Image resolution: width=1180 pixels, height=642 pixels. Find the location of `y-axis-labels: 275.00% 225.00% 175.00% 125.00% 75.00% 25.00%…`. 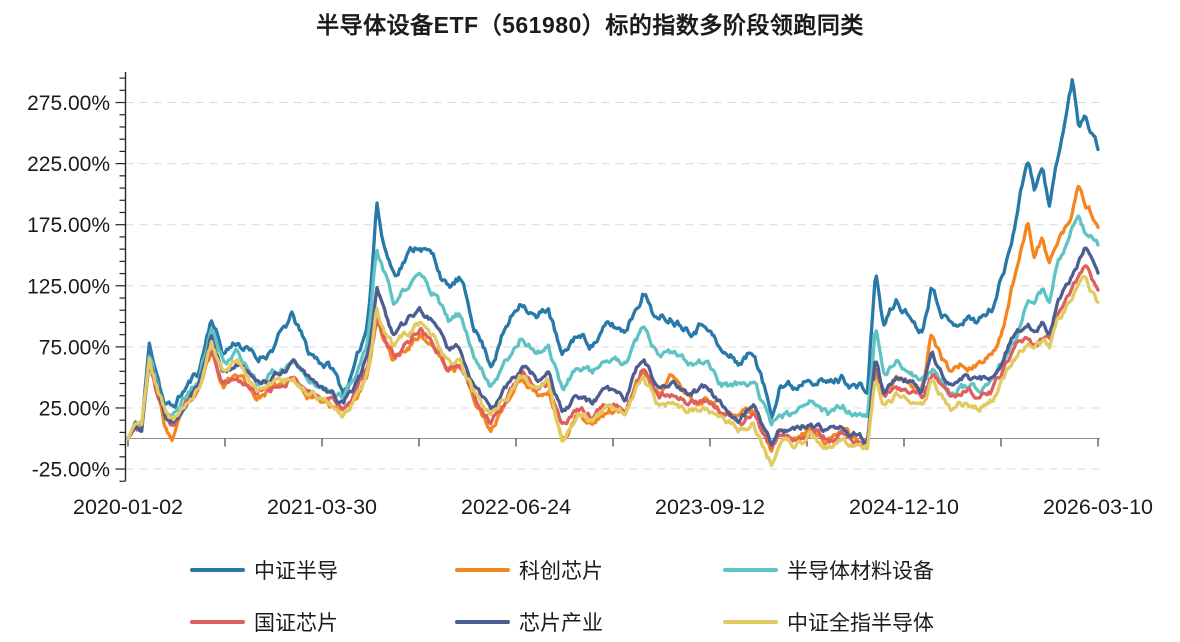

y-axis-labels: 275.00% 225.00% 175.00% 125.00% 75.00% 25.00%… is located at coordinates (68, 287).